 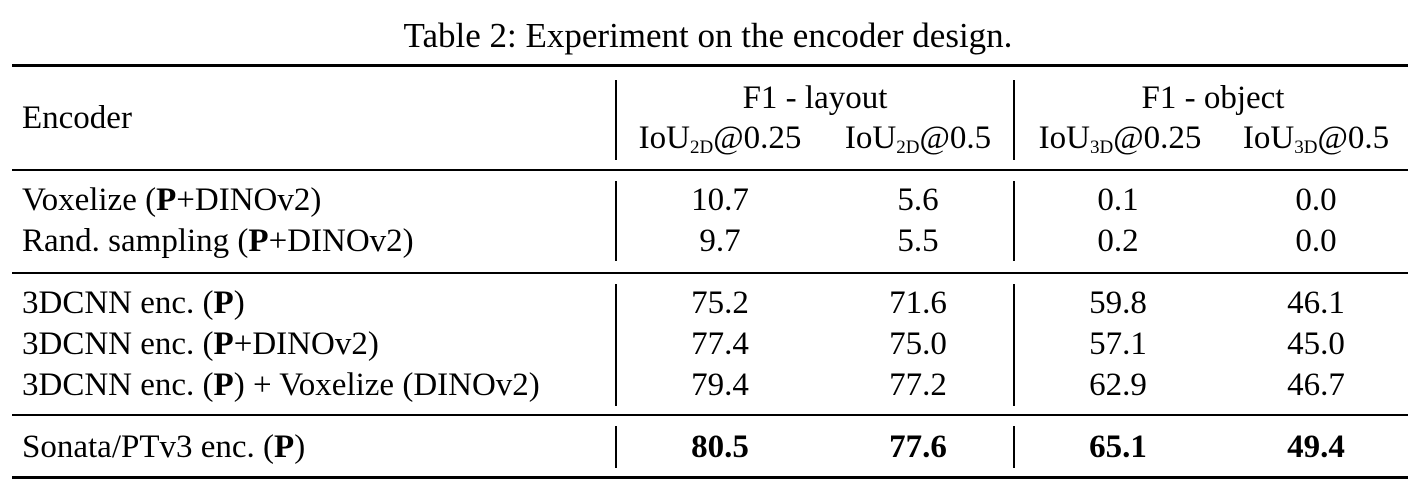 What do you see at coordinates (1316, 344) in the screenshot?
I see `table-cell: 45.0` at bounding box center [1316, 344].